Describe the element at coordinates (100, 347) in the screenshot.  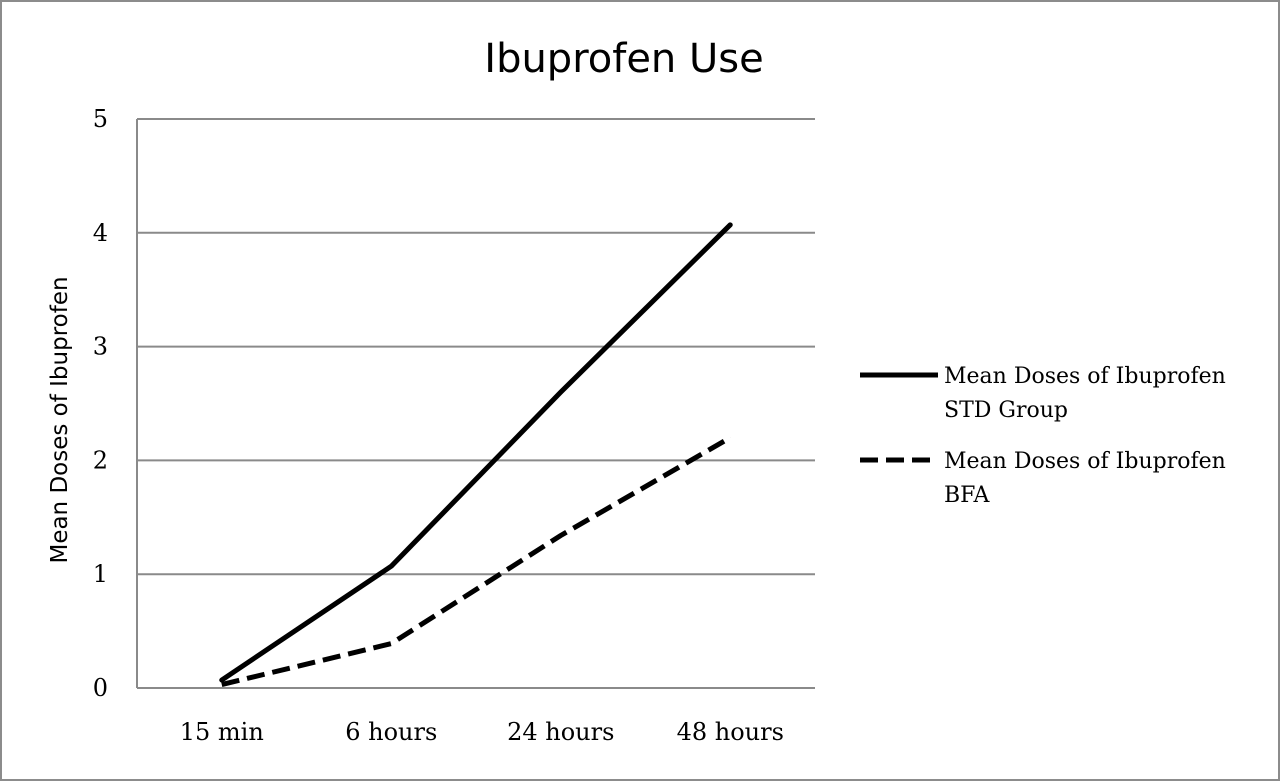
I see `y-tick-label: 3` at that location.